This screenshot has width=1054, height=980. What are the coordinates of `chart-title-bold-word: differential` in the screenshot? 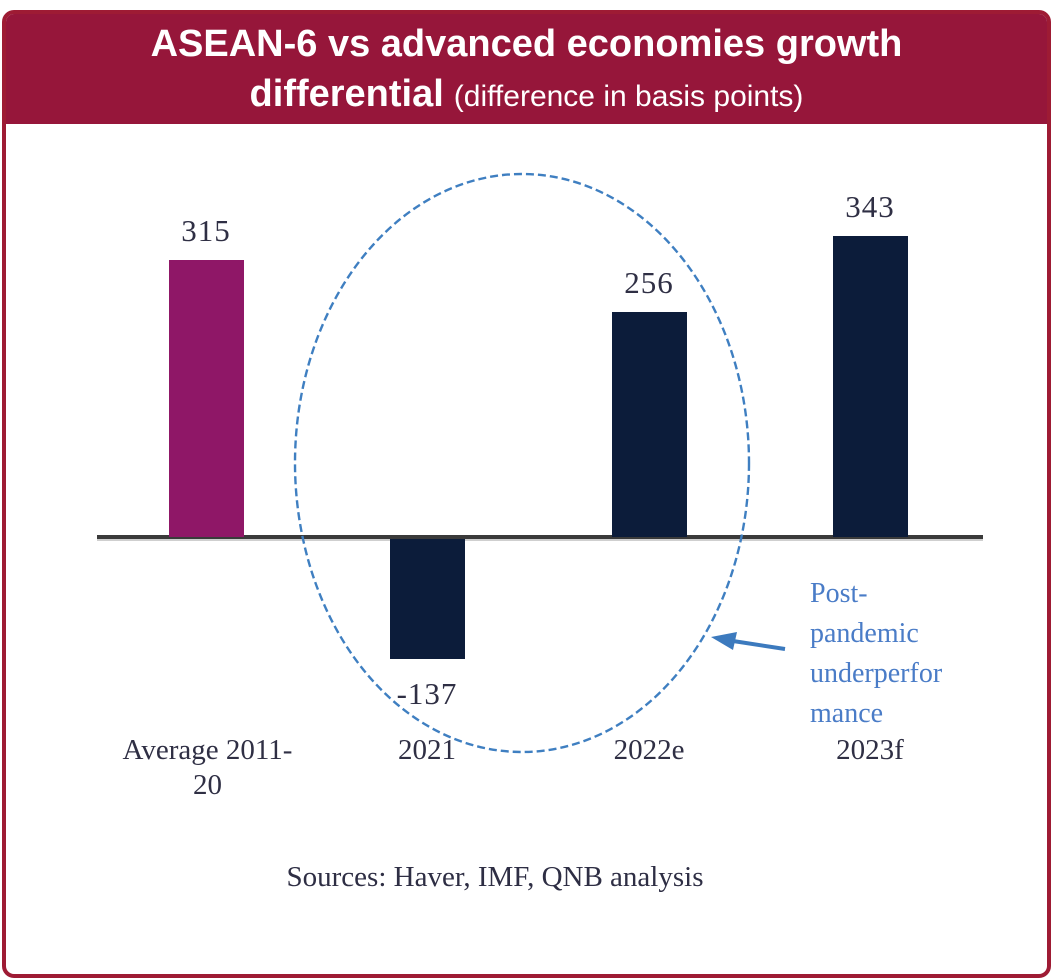 It's located at (346, 93).